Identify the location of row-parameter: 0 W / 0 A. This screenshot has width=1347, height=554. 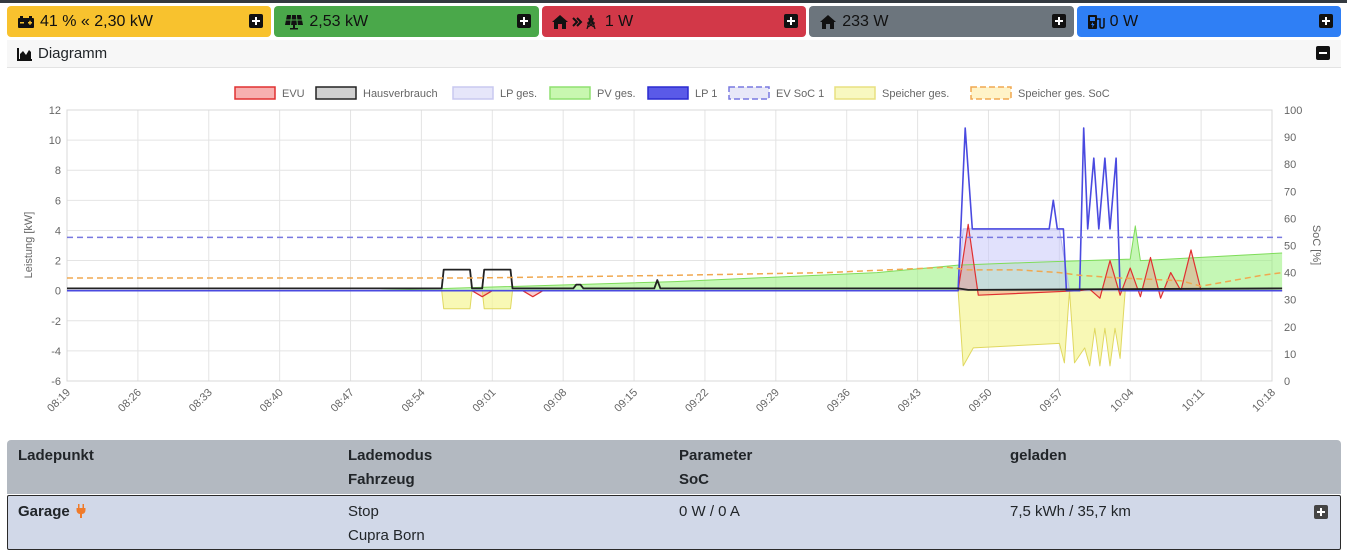
(709, 511).